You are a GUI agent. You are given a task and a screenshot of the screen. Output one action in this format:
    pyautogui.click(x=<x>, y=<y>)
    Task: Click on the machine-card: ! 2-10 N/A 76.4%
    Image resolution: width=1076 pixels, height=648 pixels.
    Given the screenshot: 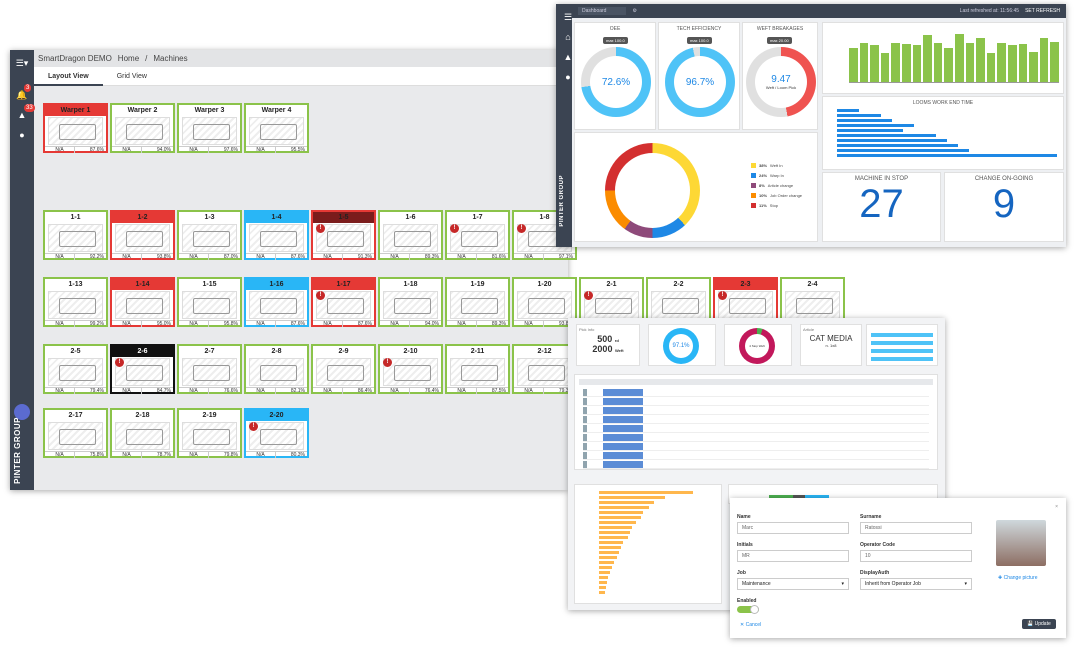 What is the action you would take?
    pyautogui.click(x=410, y=369)
    